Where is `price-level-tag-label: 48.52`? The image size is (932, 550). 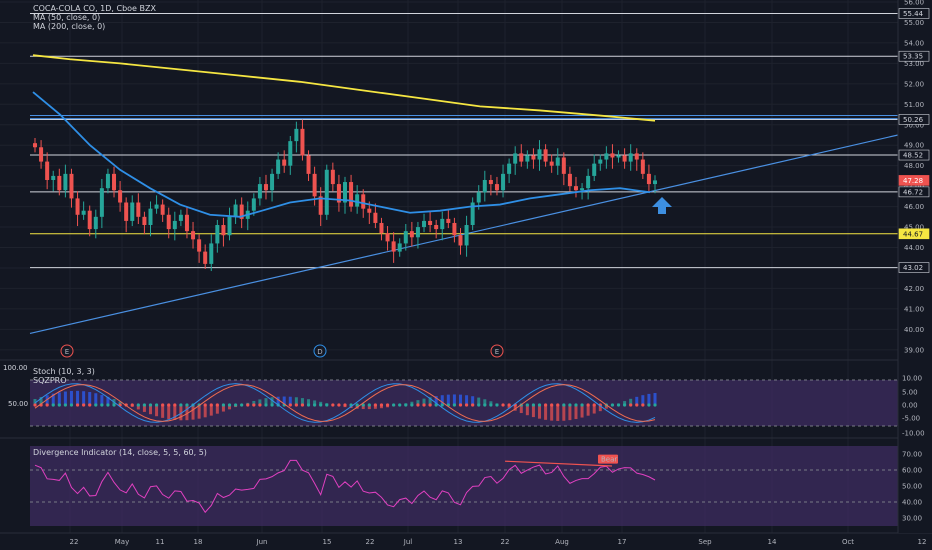
price-level-tag-label: 48.52 is located at coordinates (913, 156).